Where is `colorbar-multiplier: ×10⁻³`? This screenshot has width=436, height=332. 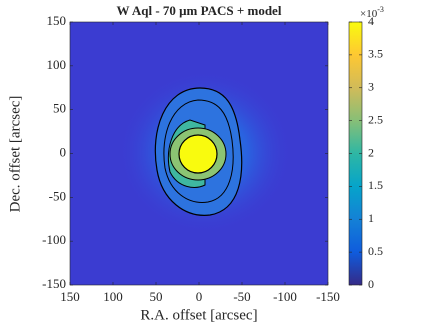
colorbar-multiplier: ×10⁻³ is located at coordinates (372, 12).